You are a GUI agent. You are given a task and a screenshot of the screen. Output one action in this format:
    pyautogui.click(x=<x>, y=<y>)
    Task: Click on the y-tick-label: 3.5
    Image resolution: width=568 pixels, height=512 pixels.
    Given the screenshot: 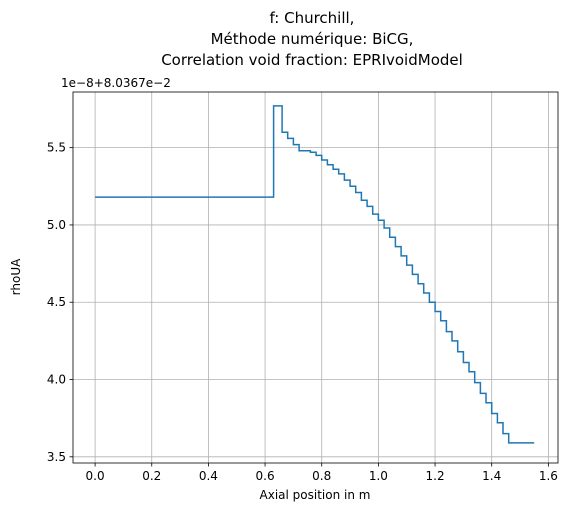 What is the action you would take?
    pyautogui.click(x=56, y=457)
    